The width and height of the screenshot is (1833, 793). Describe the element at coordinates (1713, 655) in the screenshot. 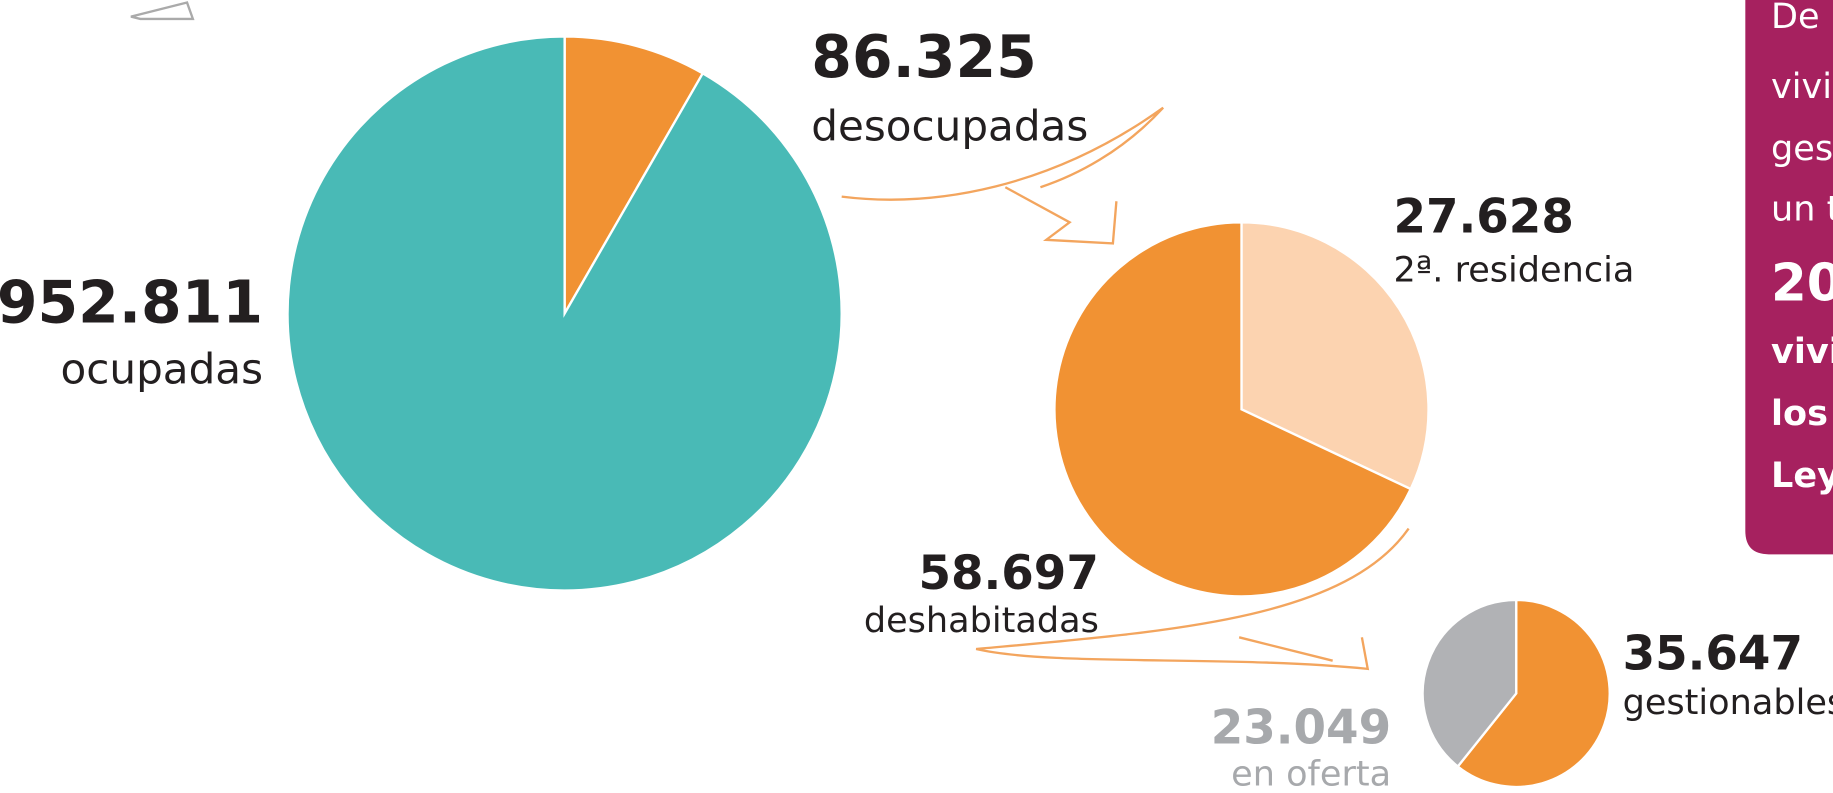

I see `value-label: 35.647` at that location.